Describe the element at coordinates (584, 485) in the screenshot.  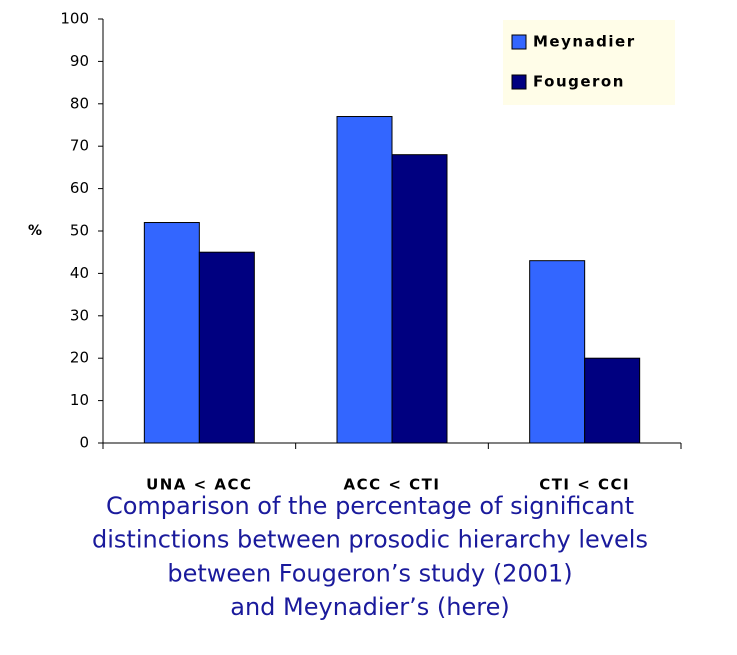
I see `x-tick-label: CTI < CCI` at that location.